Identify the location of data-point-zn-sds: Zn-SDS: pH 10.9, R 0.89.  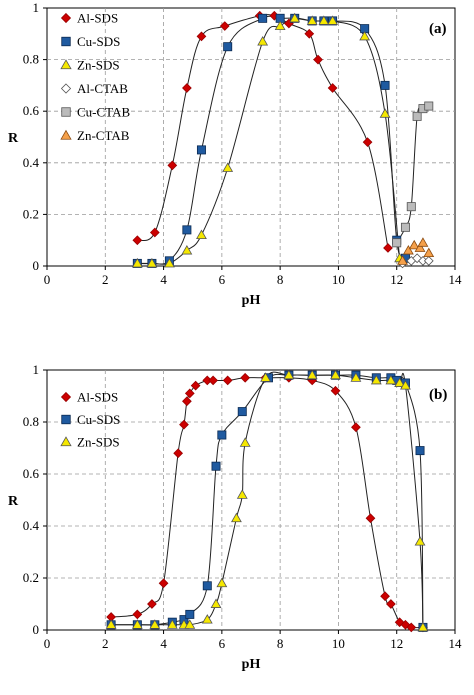
(365, 35).